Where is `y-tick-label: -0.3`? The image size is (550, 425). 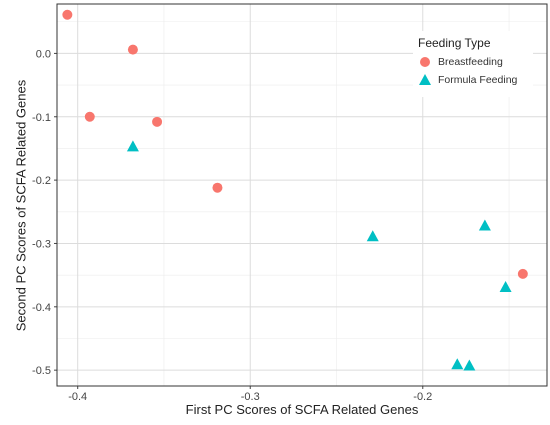 y-tick-label: -0.3 is located at coordinates (41, 244).